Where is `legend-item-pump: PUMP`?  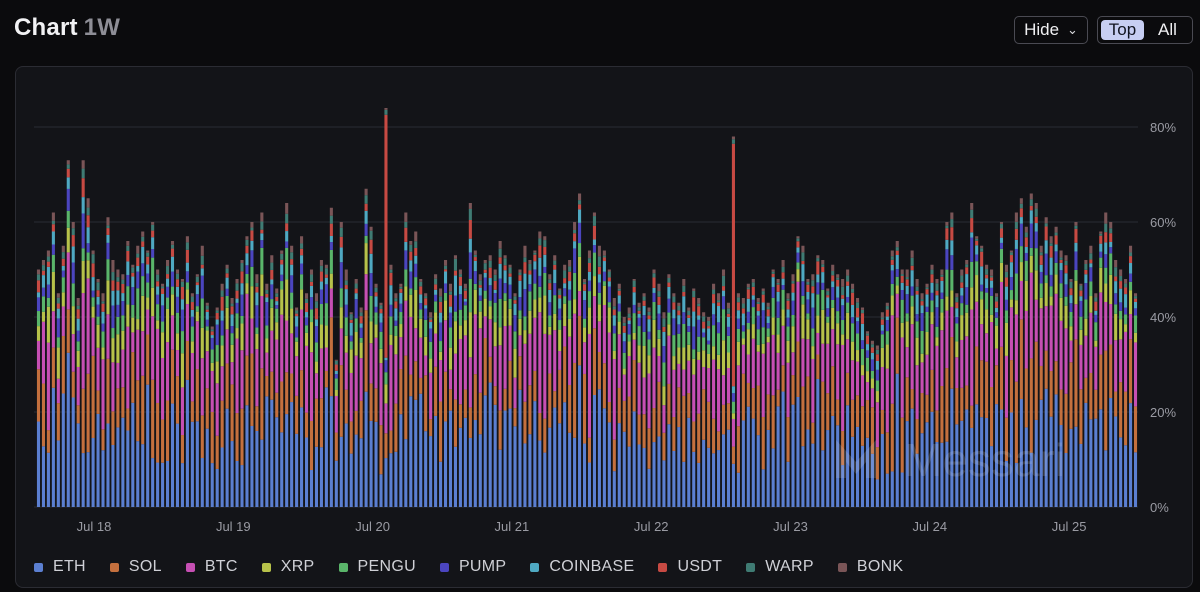 legend-item-pump: PUMP is located at coordinates (472, 567).